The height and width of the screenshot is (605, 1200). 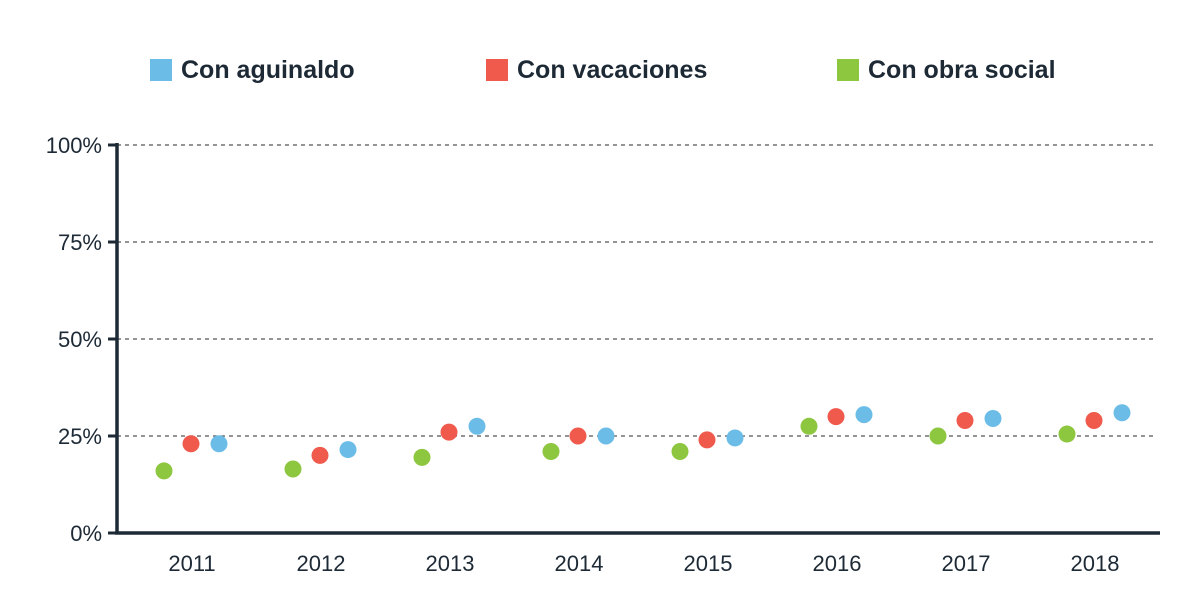 I want to click on legend-item-obra-social: Con obra social, so click(x=946, y=70).